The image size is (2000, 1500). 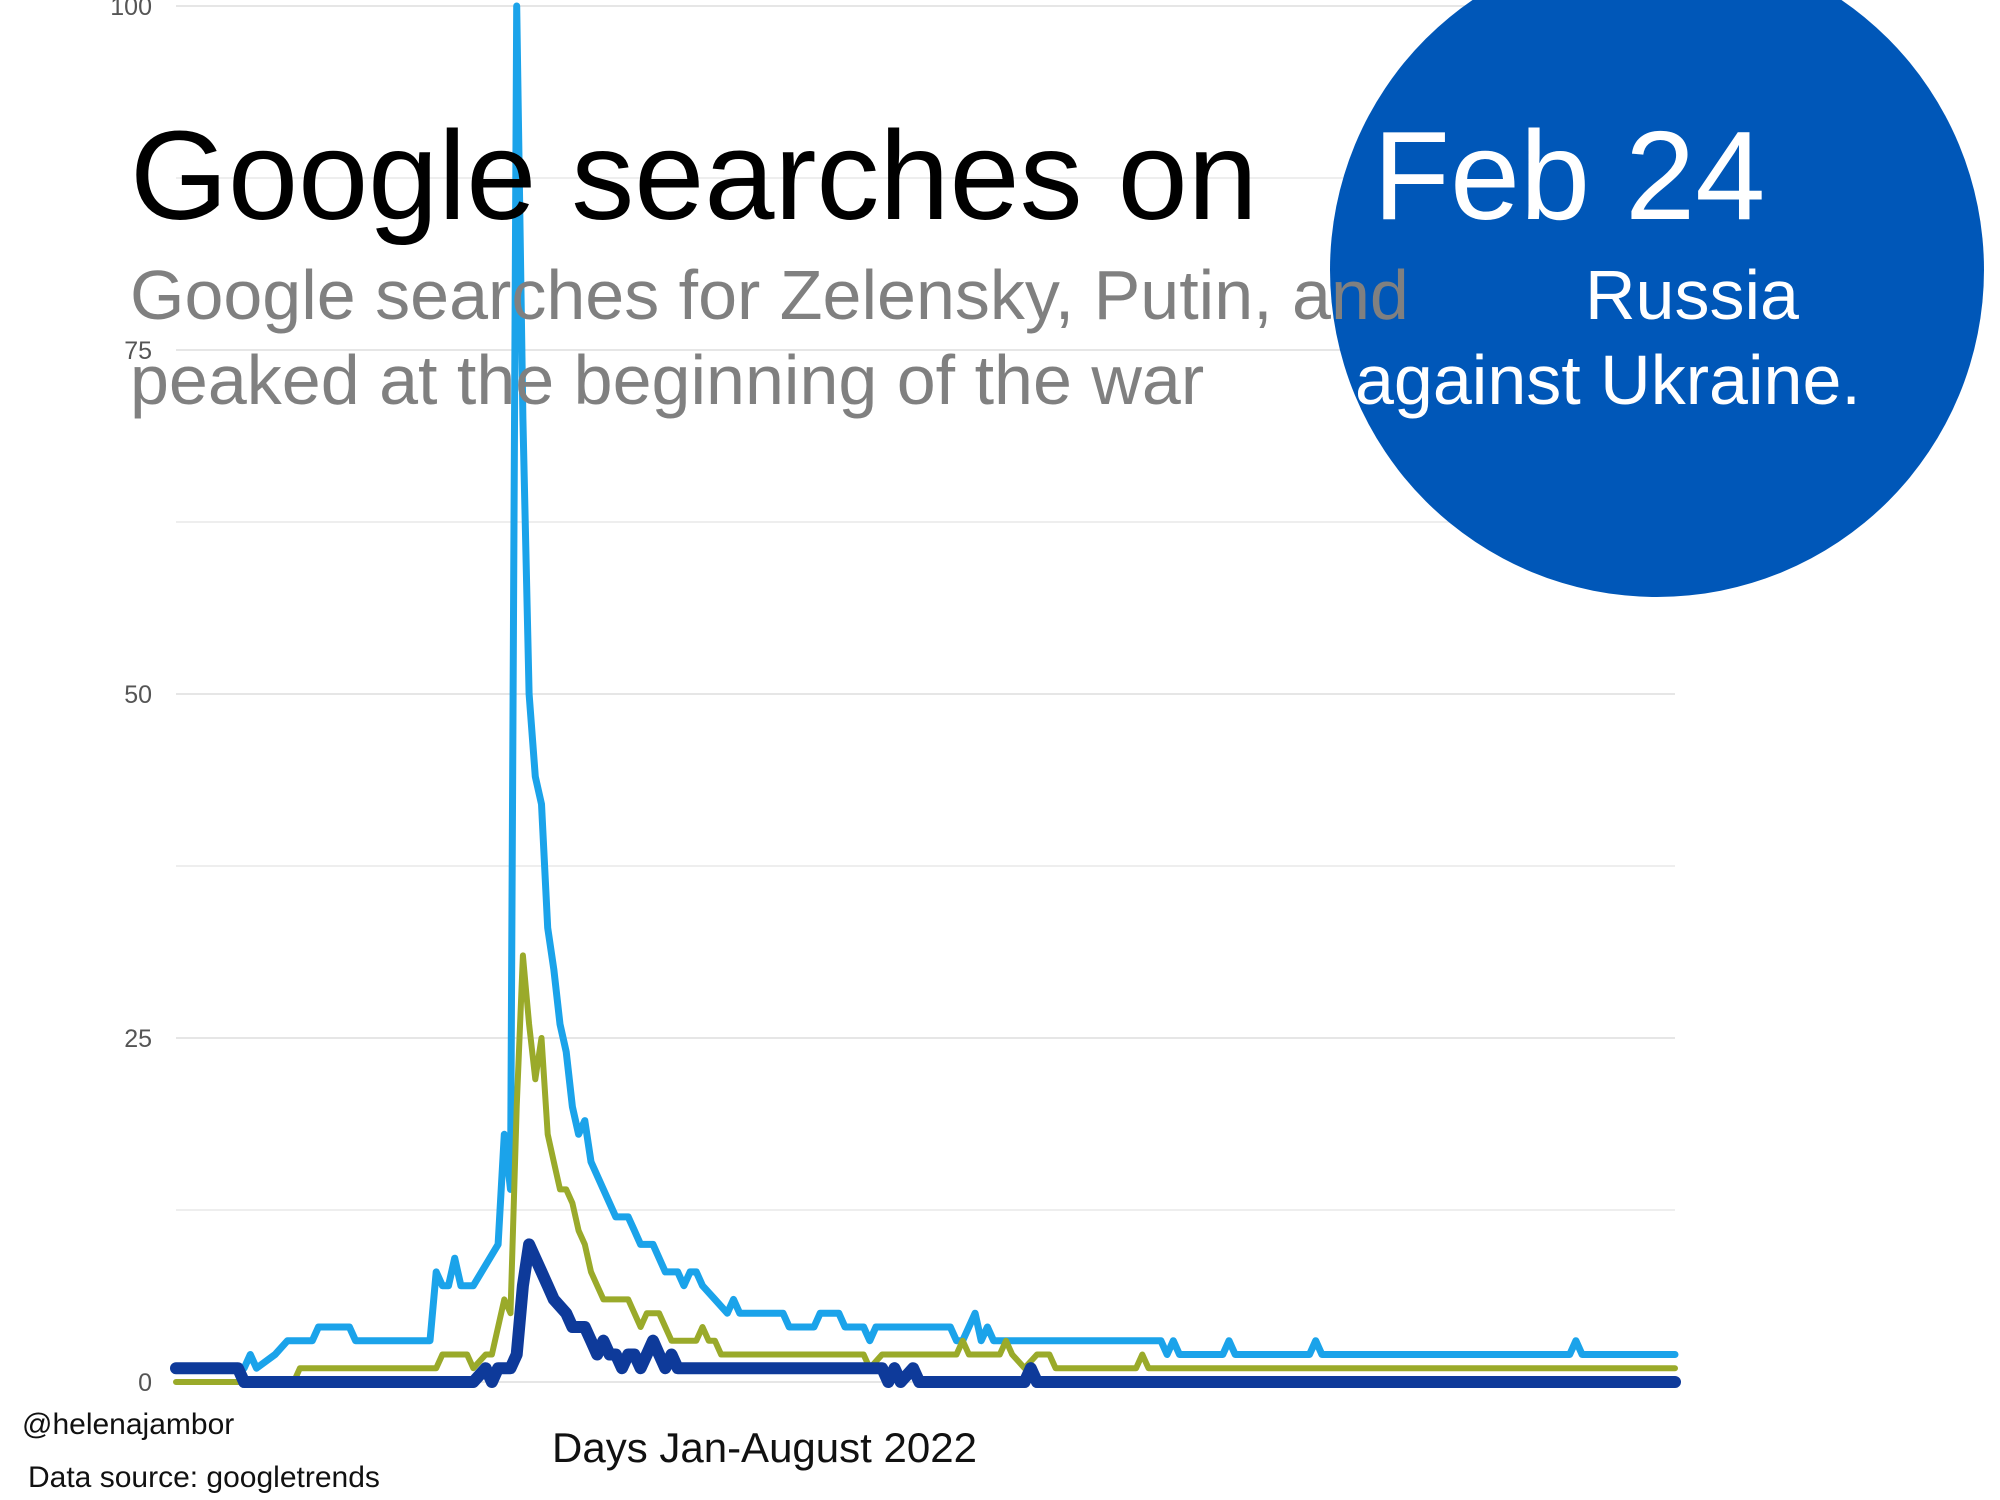 What do you see at coordinates (667, 380) in the screenshot?
I see `subtitle-line2-grey: peaked at the beginning of the war` at bounding box center [667, 380].